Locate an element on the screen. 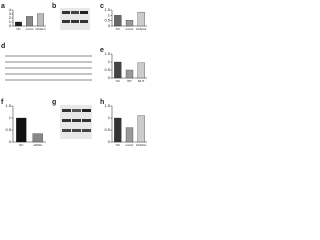  x-tick-label: MUT is located at coordinates (141, 81).